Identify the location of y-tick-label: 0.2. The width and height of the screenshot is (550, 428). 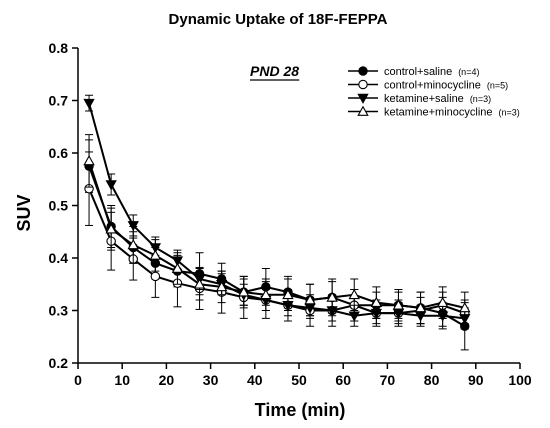
(59, 363).